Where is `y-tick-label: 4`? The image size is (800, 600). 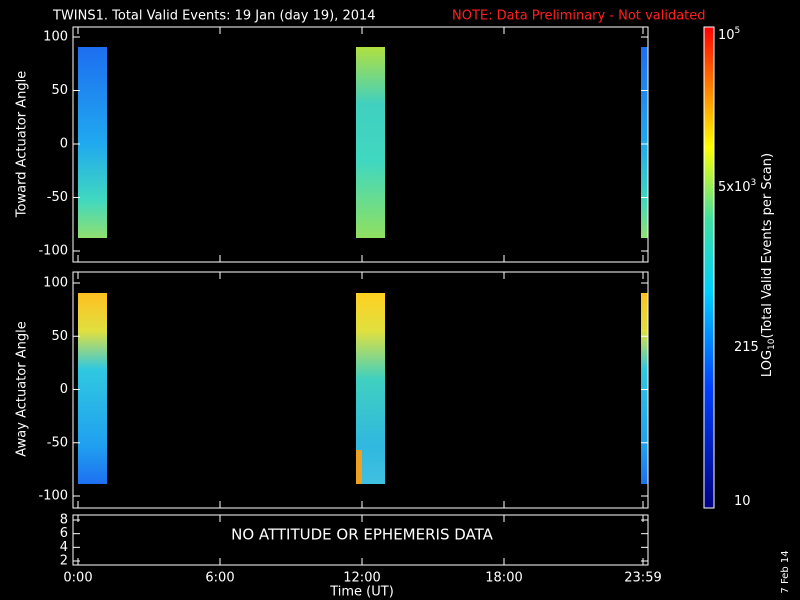 y-tick-label: 4 is located at coordinates (64, 547).